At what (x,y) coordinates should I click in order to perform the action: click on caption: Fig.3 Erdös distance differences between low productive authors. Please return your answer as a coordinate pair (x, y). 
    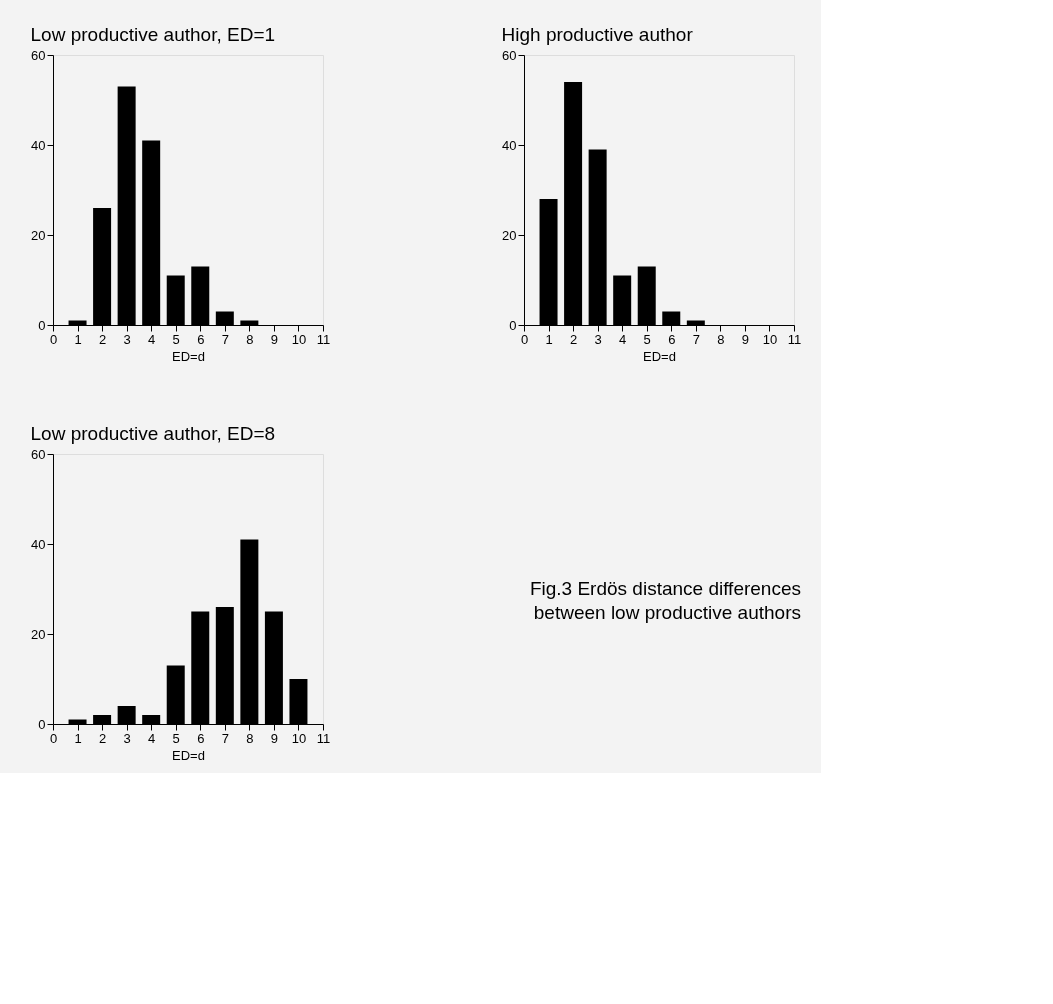
    Looking at the image, I should click on (665, 600).